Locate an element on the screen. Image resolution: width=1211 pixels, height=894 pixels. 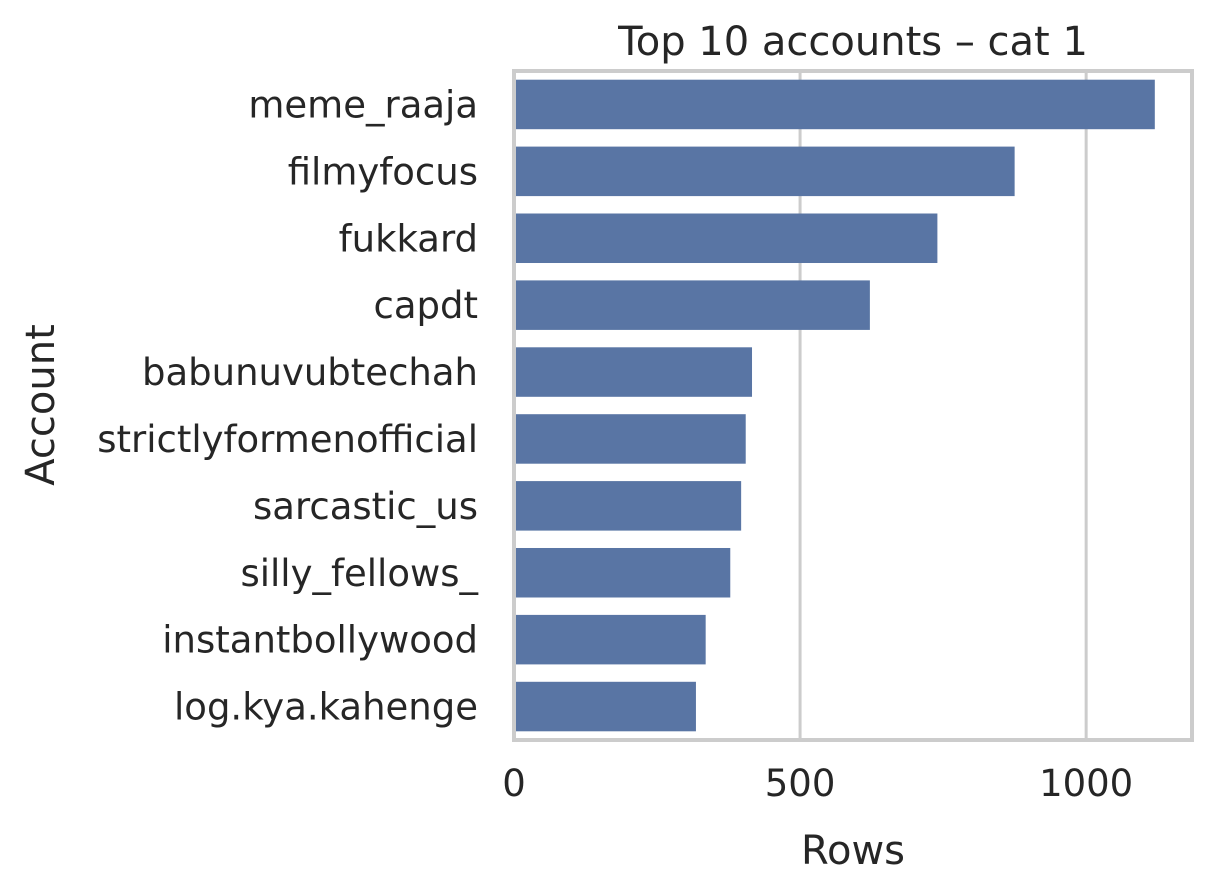
chart-title: Top 10 accounts – cat 1 is located at coordinates (852, 42).